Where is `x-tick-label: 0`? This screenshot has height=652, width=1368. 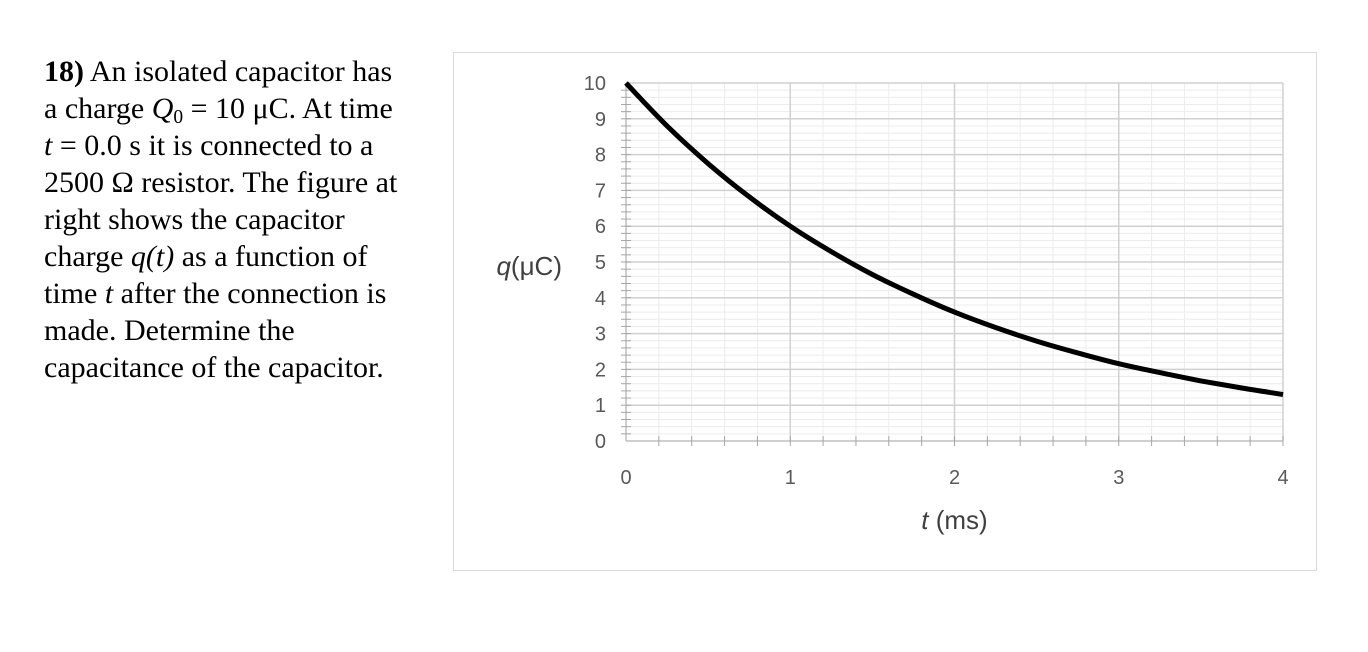 x-tick-label: 0 is located at coordinates (625, 478).